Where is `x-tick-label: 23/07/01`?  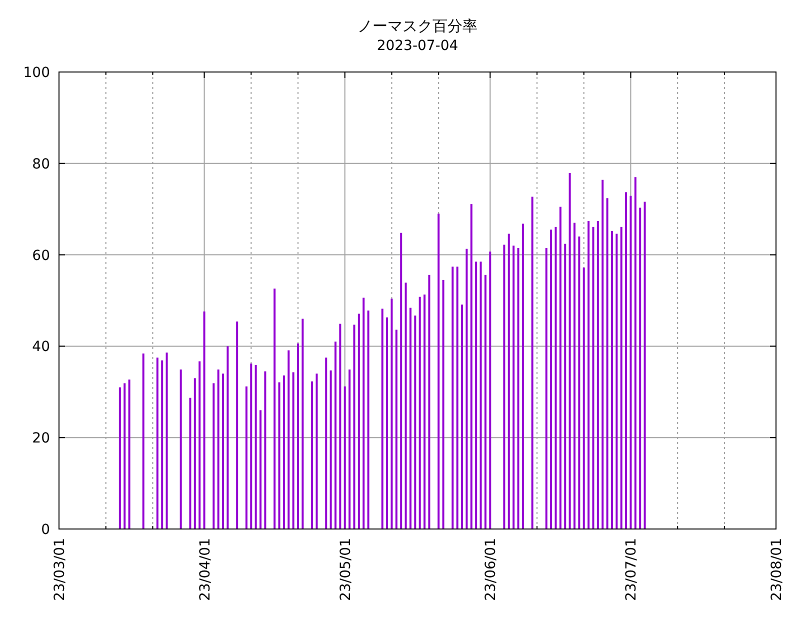
x-tick-label: 23/07/01 is located at coordinates (632, 569).